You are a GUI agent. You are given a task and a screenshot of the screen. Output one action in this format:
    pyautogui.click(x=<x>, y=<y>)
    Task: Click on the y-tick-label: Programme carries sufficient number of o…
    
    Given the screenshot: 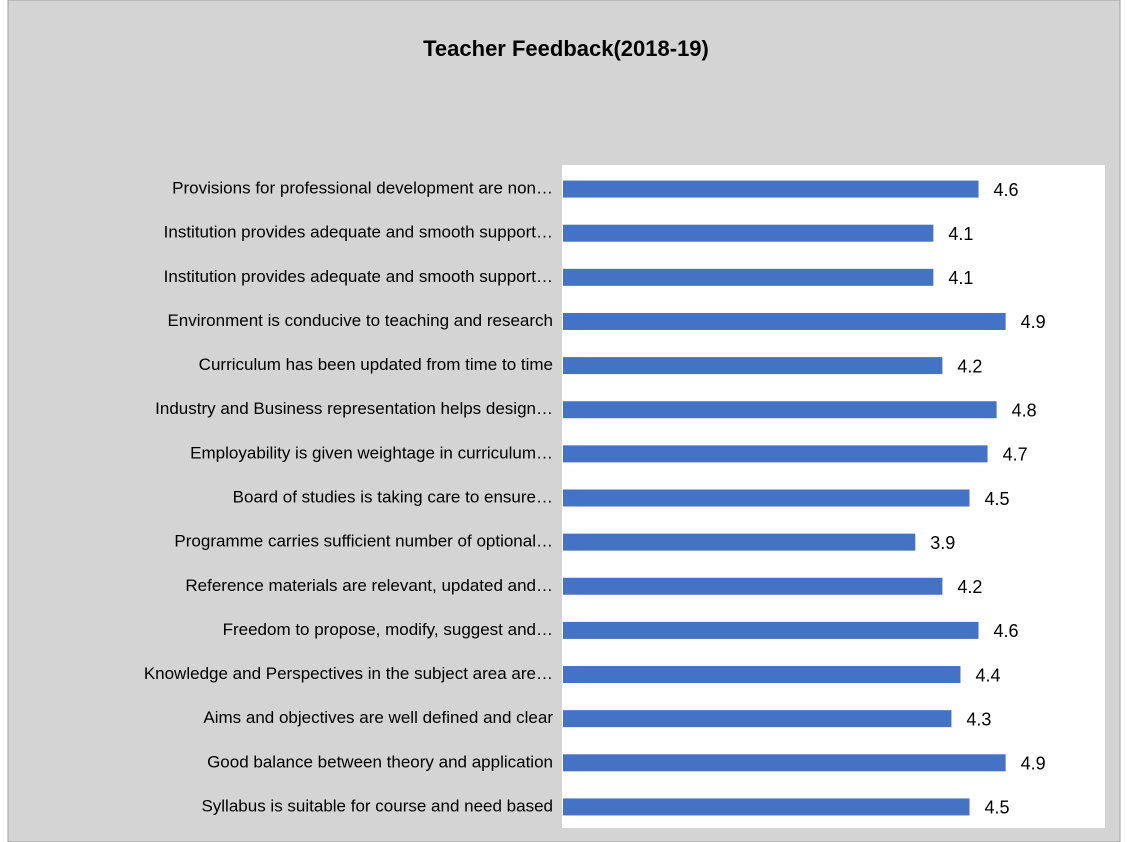 What is the action you would take?
    pyautogui.click(x=363, y=541)
    